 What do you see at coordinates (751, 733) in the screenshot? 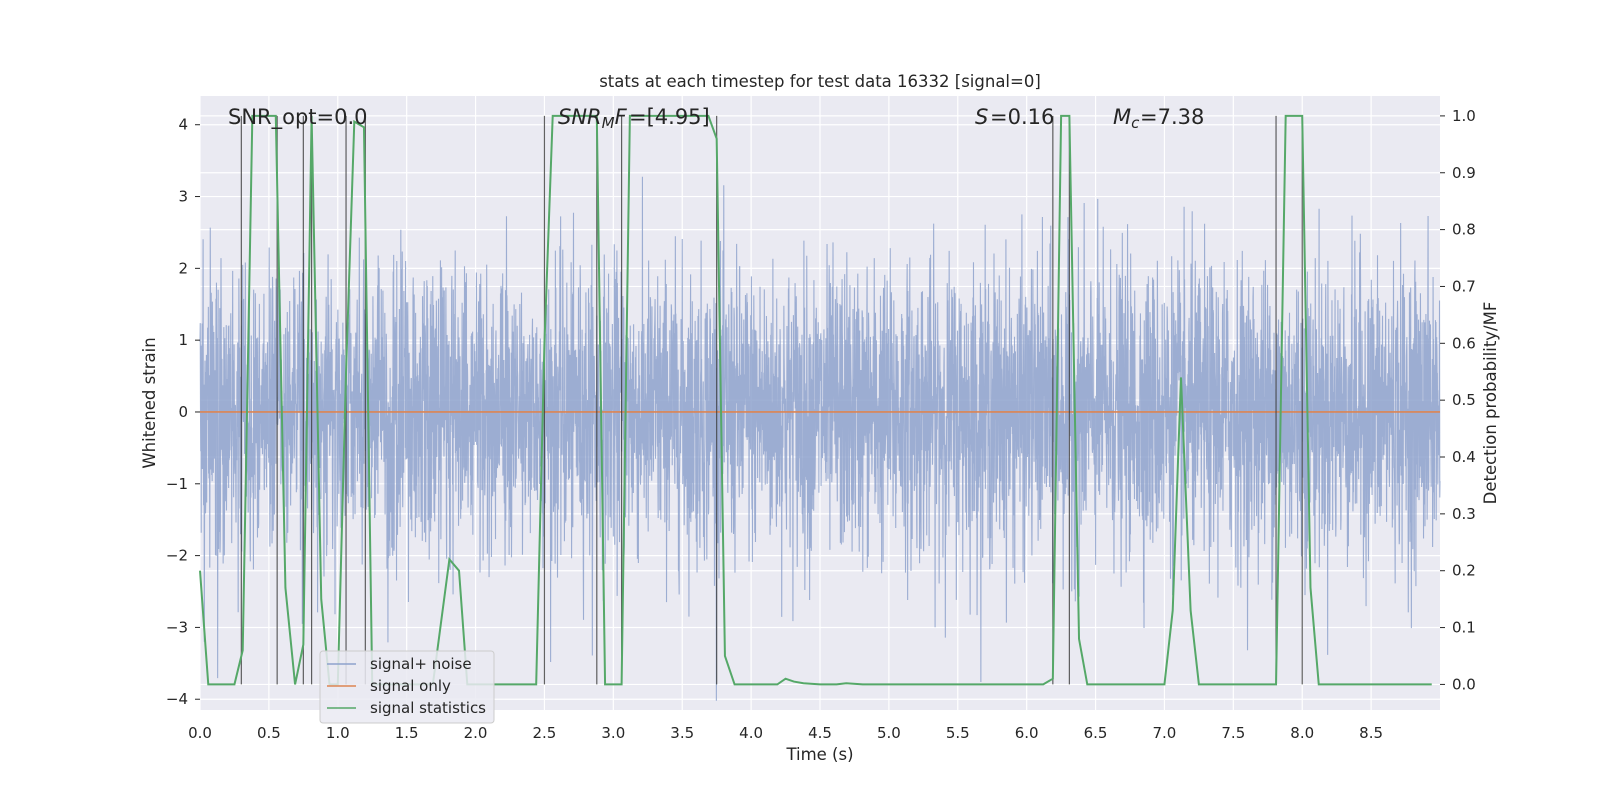
I see `x-tick-label-8: 4.0` at bounding box center [751, 733].